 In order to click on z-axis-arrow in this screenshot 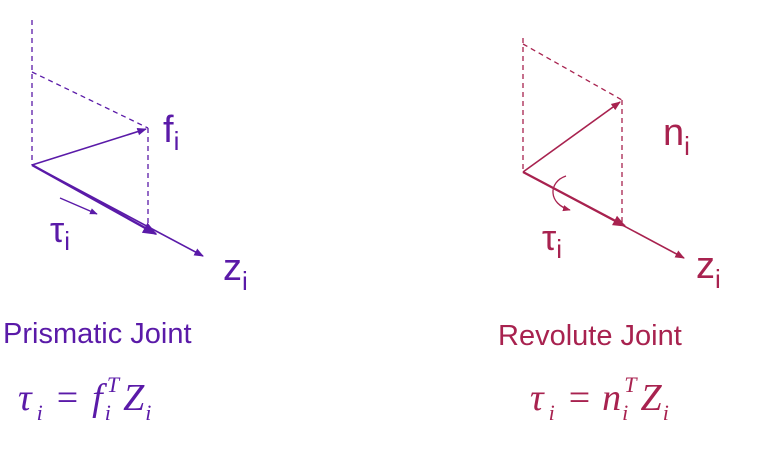, I will do `click(117, 210)`.